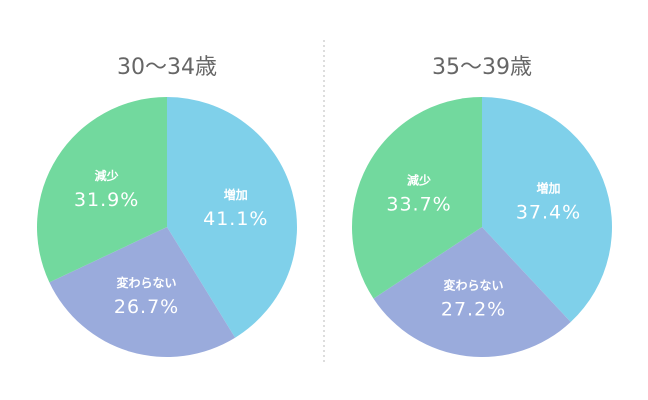 The height and width of the screenshot is (400, 648). I want to click on slice-value: 37.4%, so click(548, 212).